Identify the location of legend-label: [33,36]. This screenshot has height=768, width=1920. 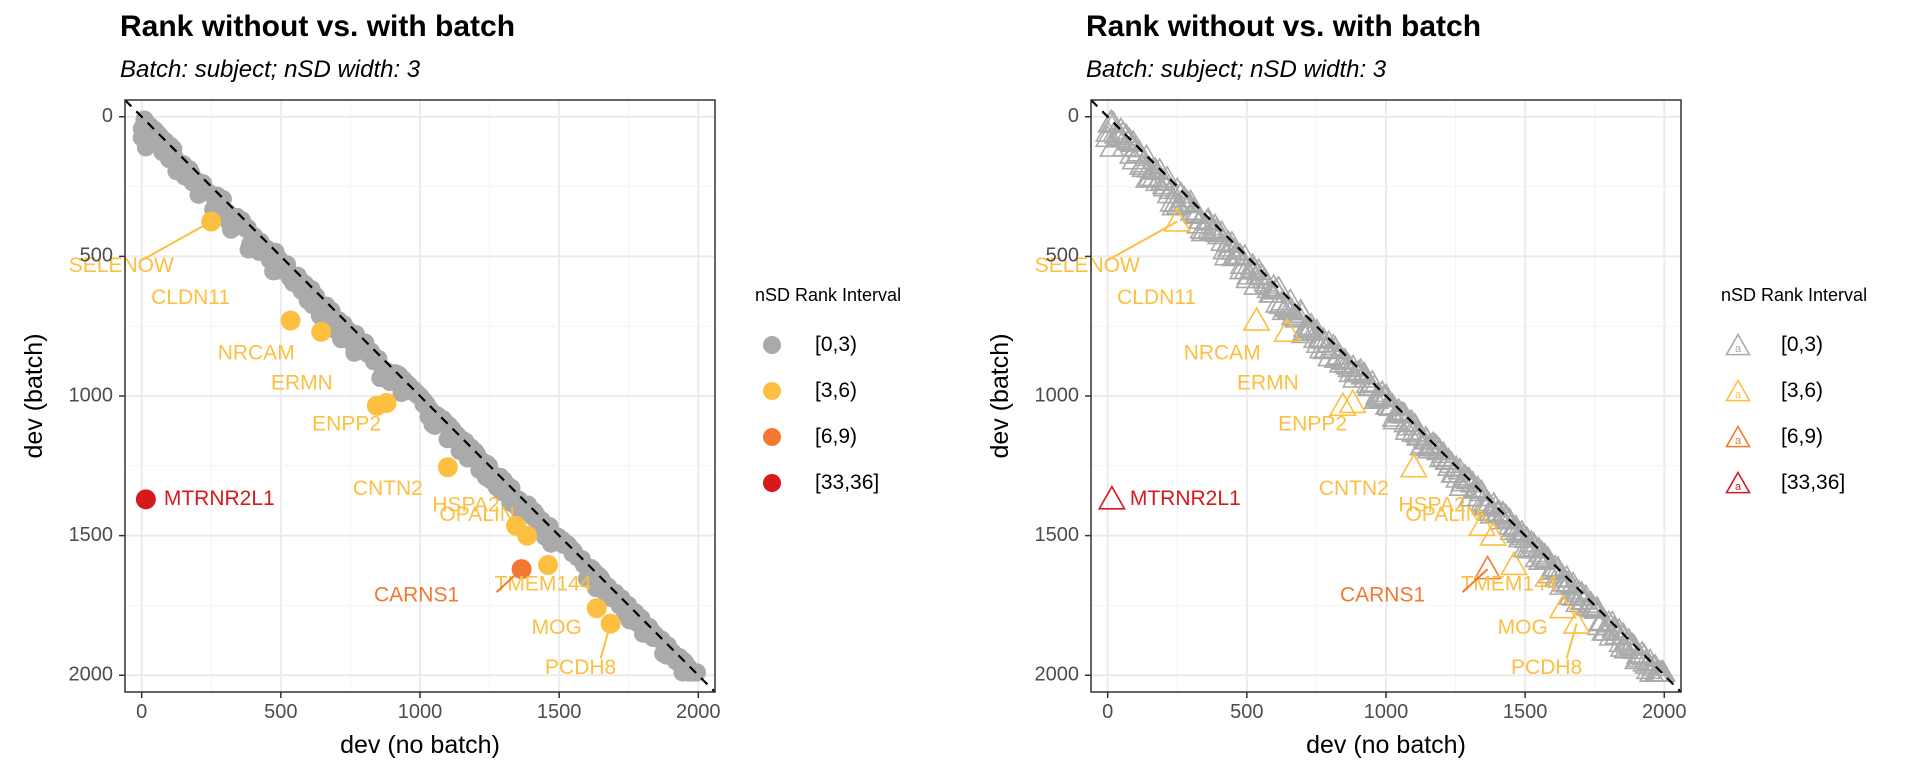
(1813, 482).